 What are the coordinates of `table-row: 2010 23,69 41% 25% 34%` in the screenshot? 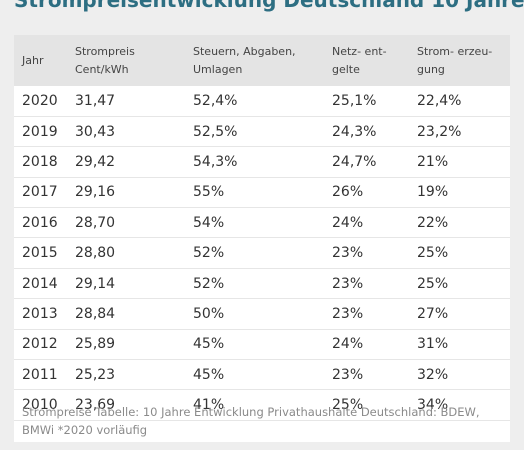 It's located at (262, 405).